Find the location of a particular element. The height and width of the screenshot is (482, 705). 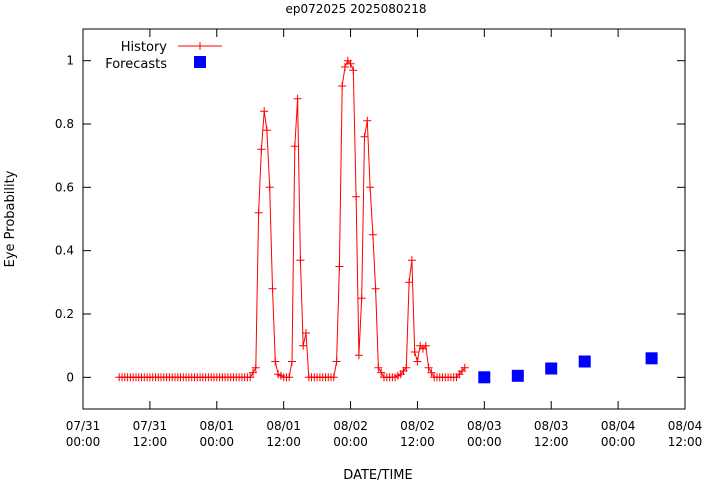

legend-label-forecasts: Forecasts is located at coordinates (136, 64).